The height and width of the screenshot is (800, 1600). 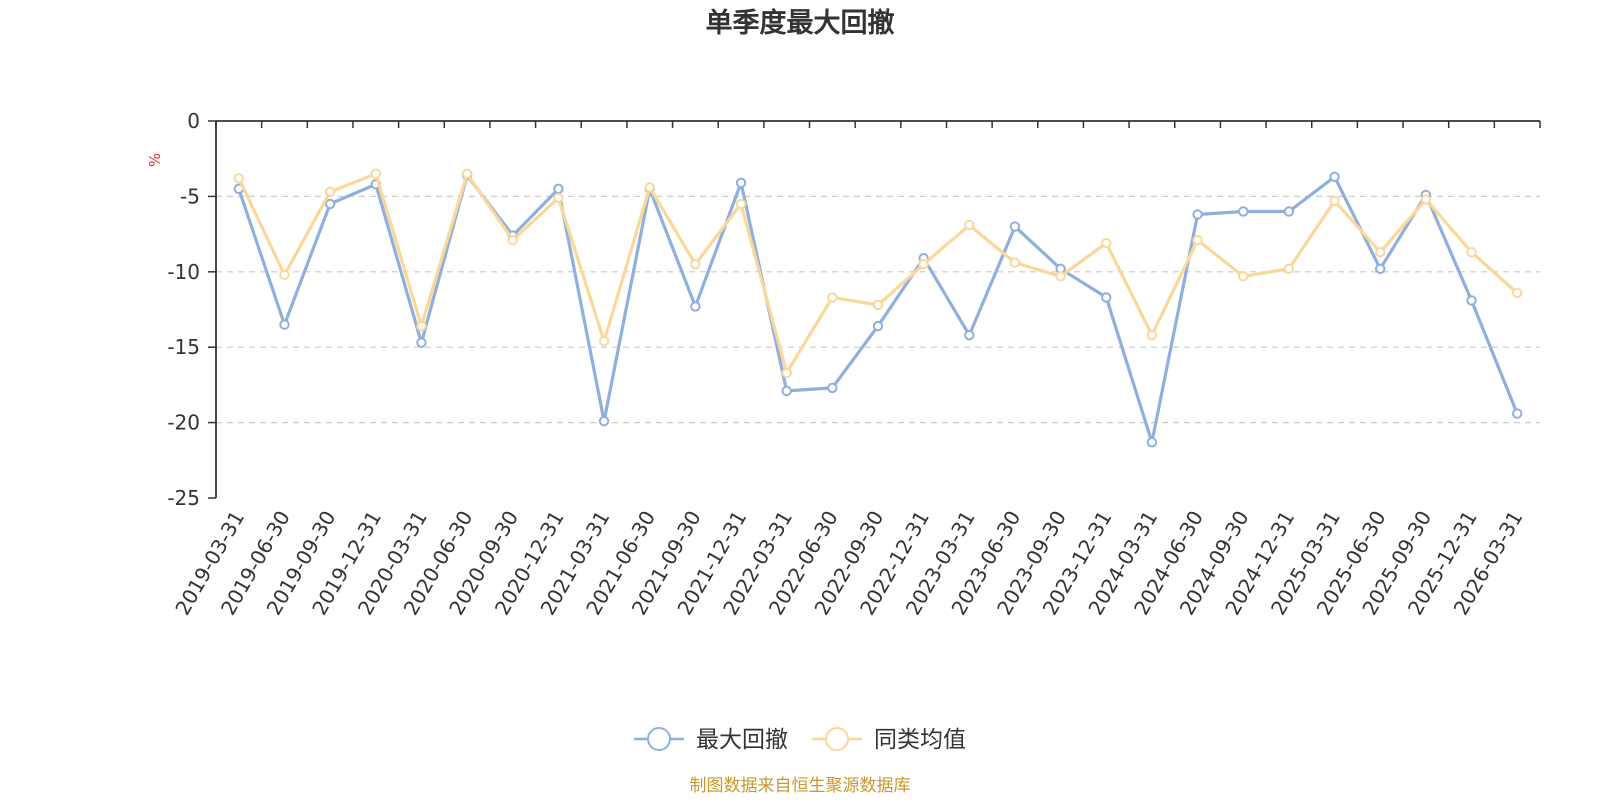 I want to click on legend-item: 最大回撤, so click(x=711, y=740).